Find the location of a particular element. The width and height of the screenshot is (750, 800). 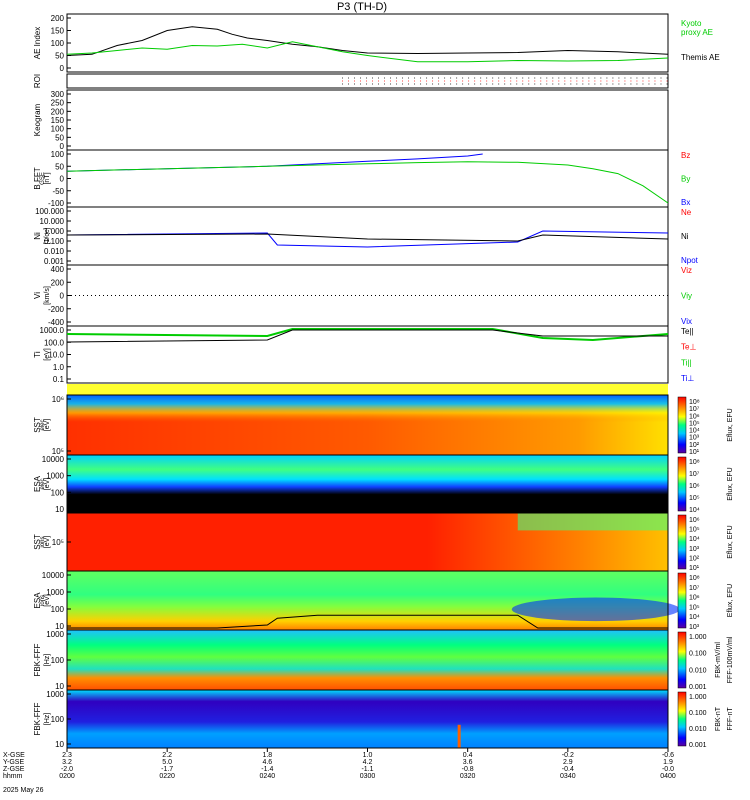

ysublabel-velocity: [km/s] is located at coordinates (47, 295).